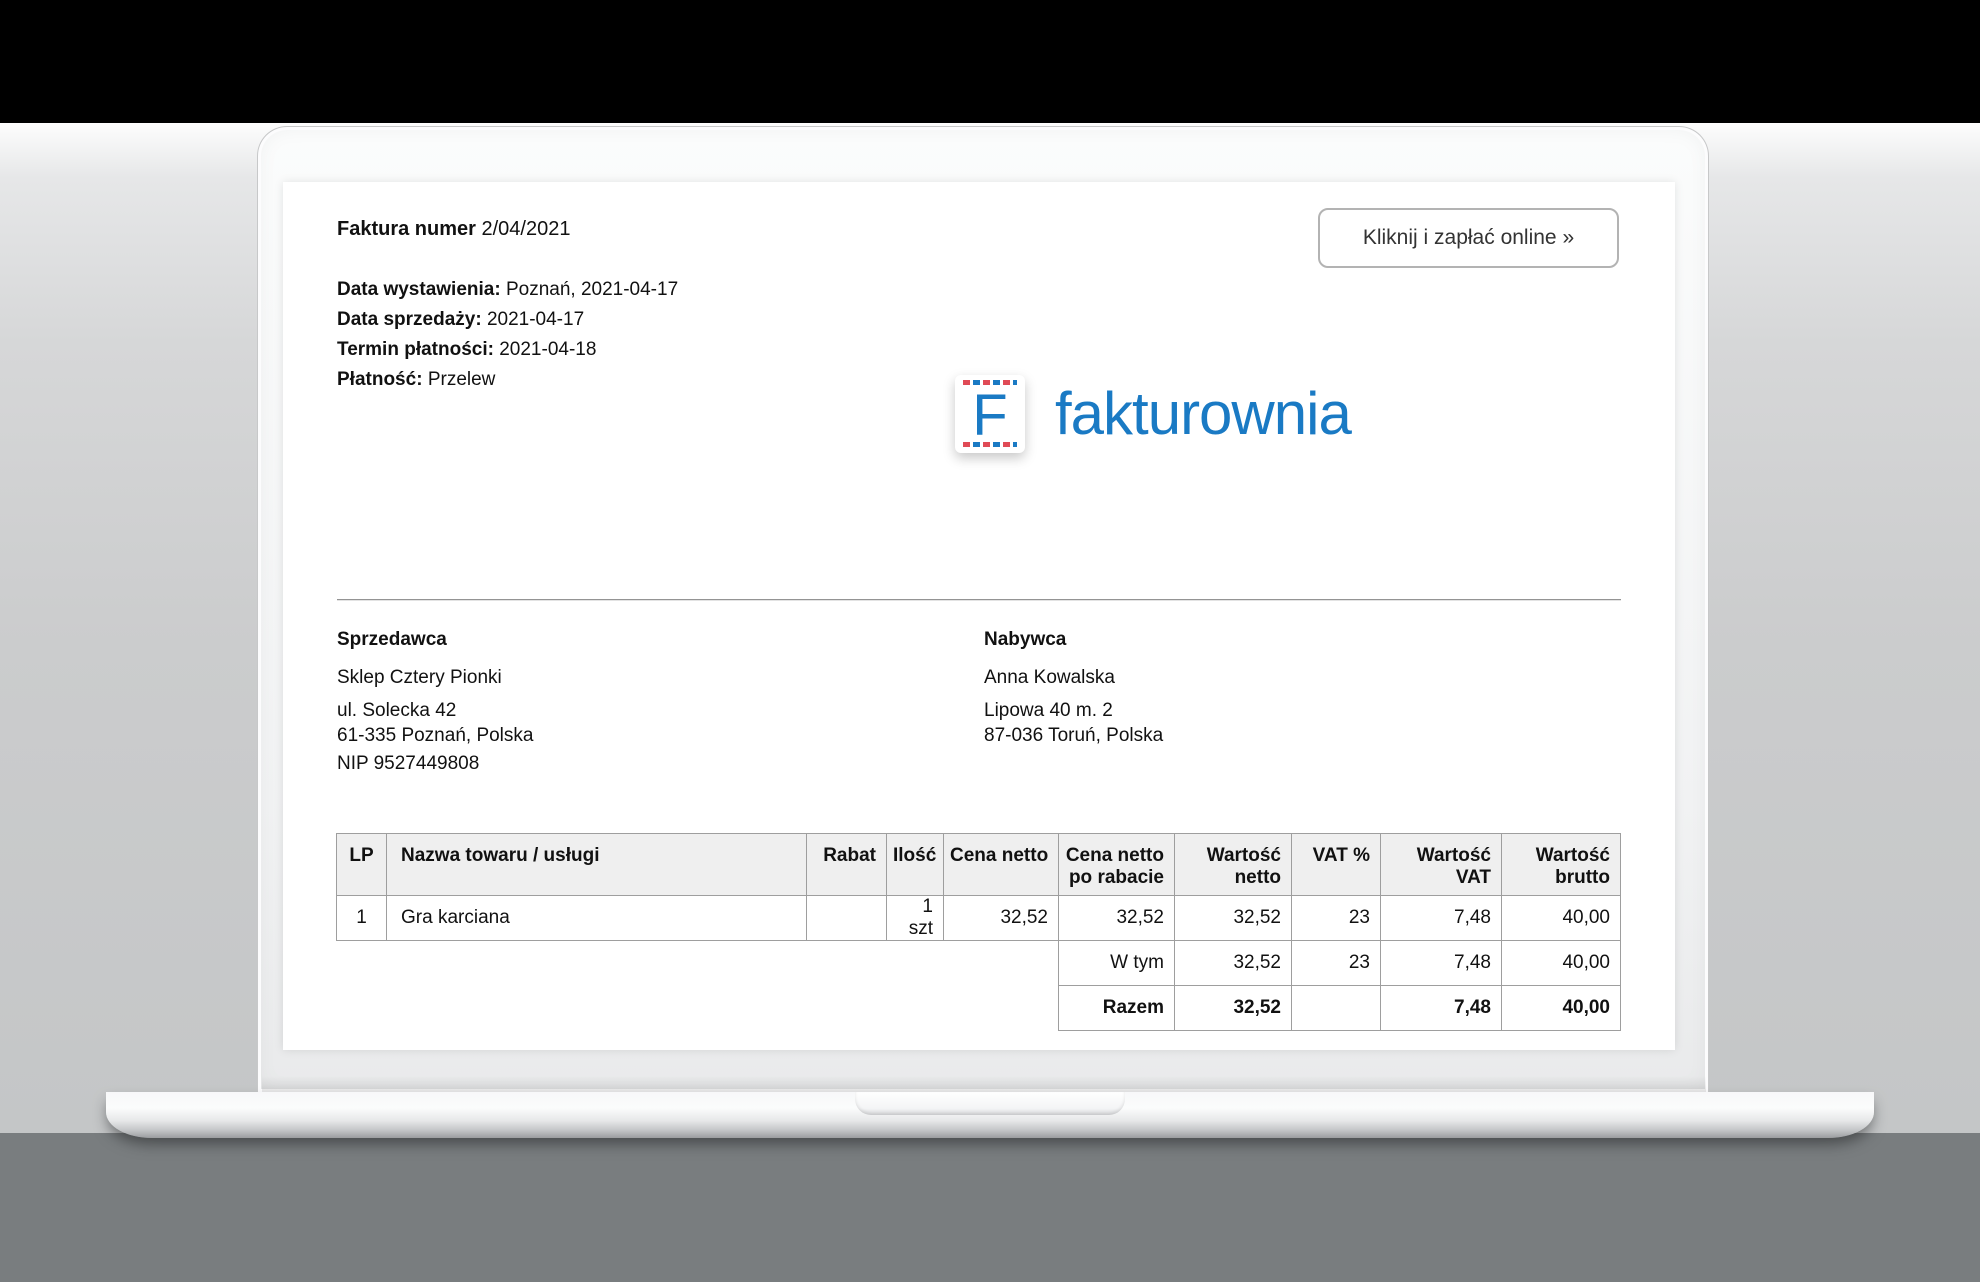 The image size is (1980, 1282). What do you see at coordinates (846, 864) in the screenshot?
I see `col-header-discount: Rabat` at bounding box center [846, 864].